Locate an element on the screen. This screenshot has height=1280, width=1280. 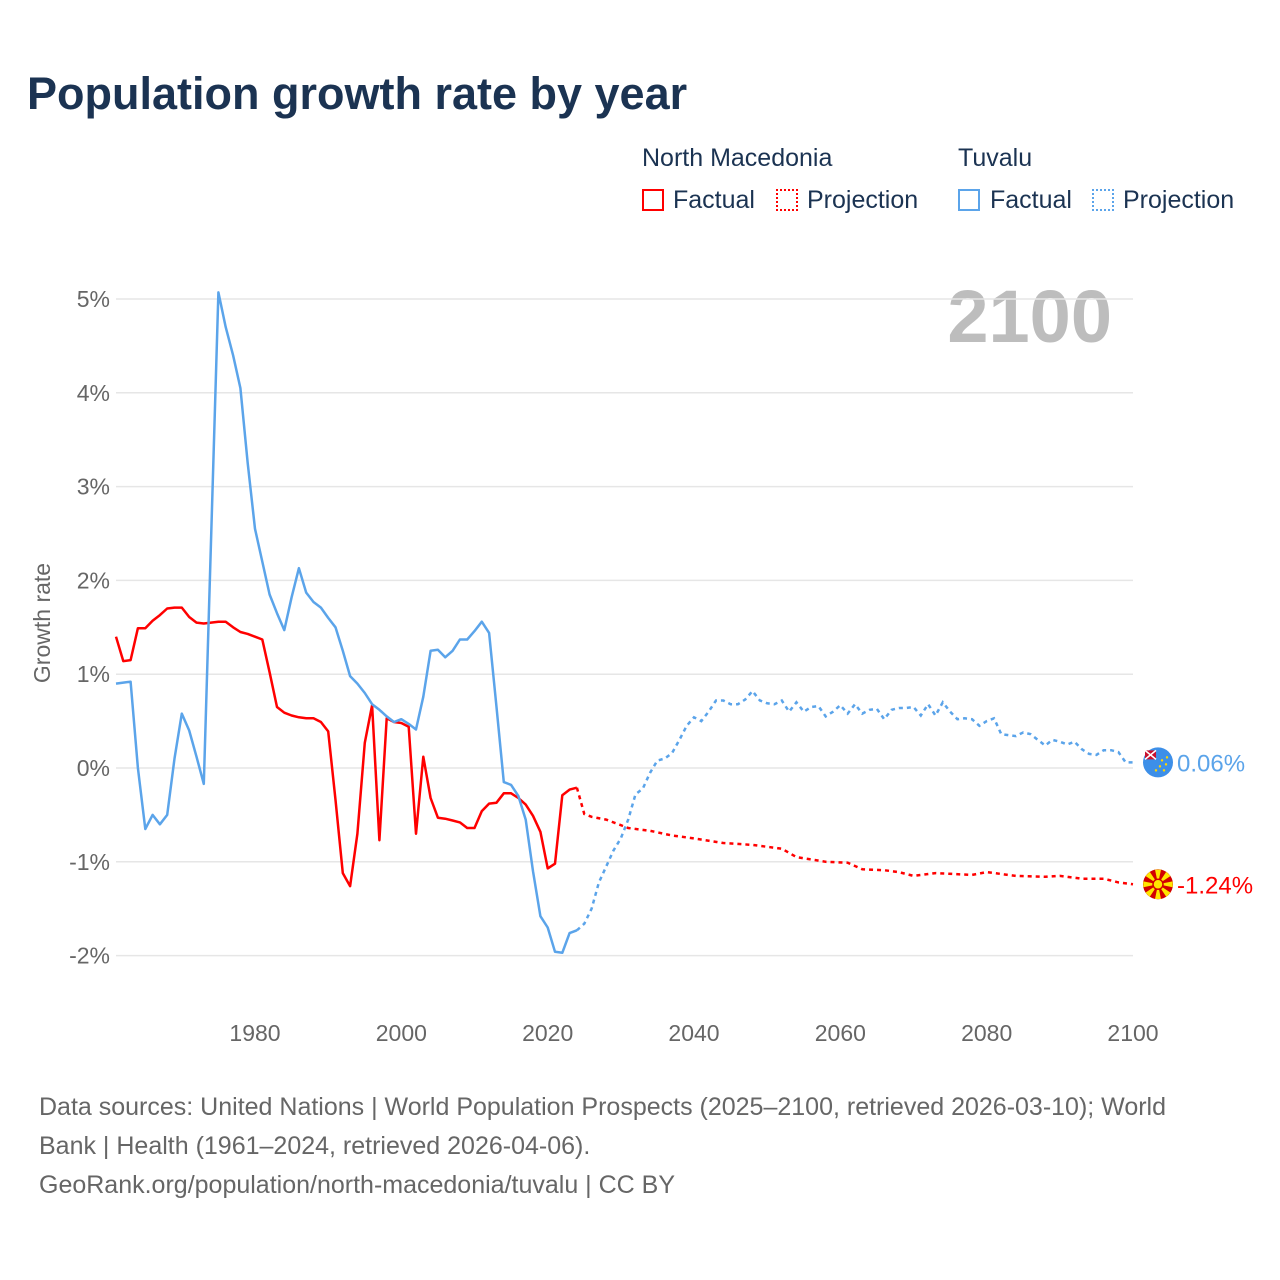
tuvalu-projection-line is located at coordinates (854, 810).